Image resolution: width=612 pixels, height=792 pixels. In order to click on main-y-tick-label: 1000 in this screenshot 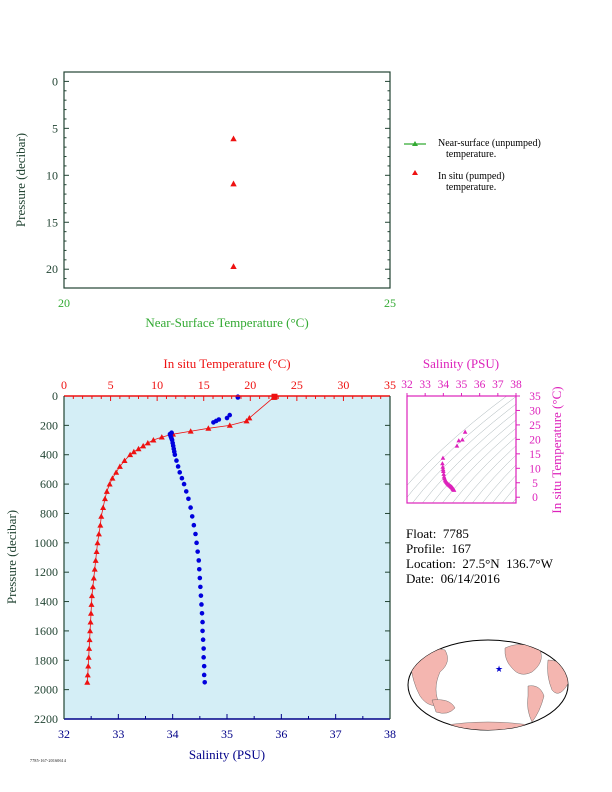, I will do `click(46, 543)`.